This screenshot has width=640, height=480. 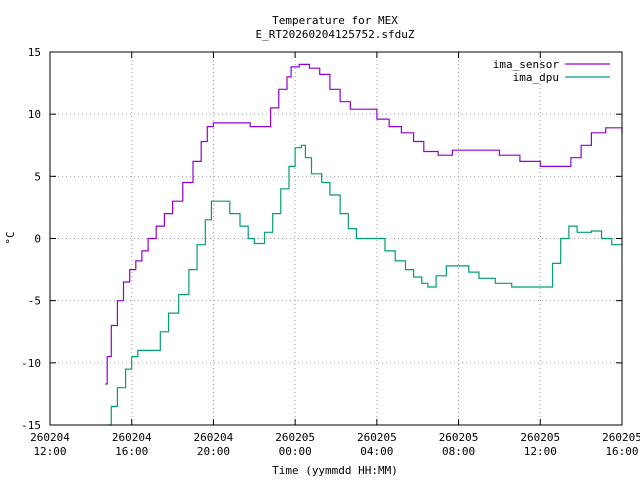 What do you see at coordinates (31, 363) in the screenshot?
I see `y-tick-label: -10` at bounding box center [31, 363].